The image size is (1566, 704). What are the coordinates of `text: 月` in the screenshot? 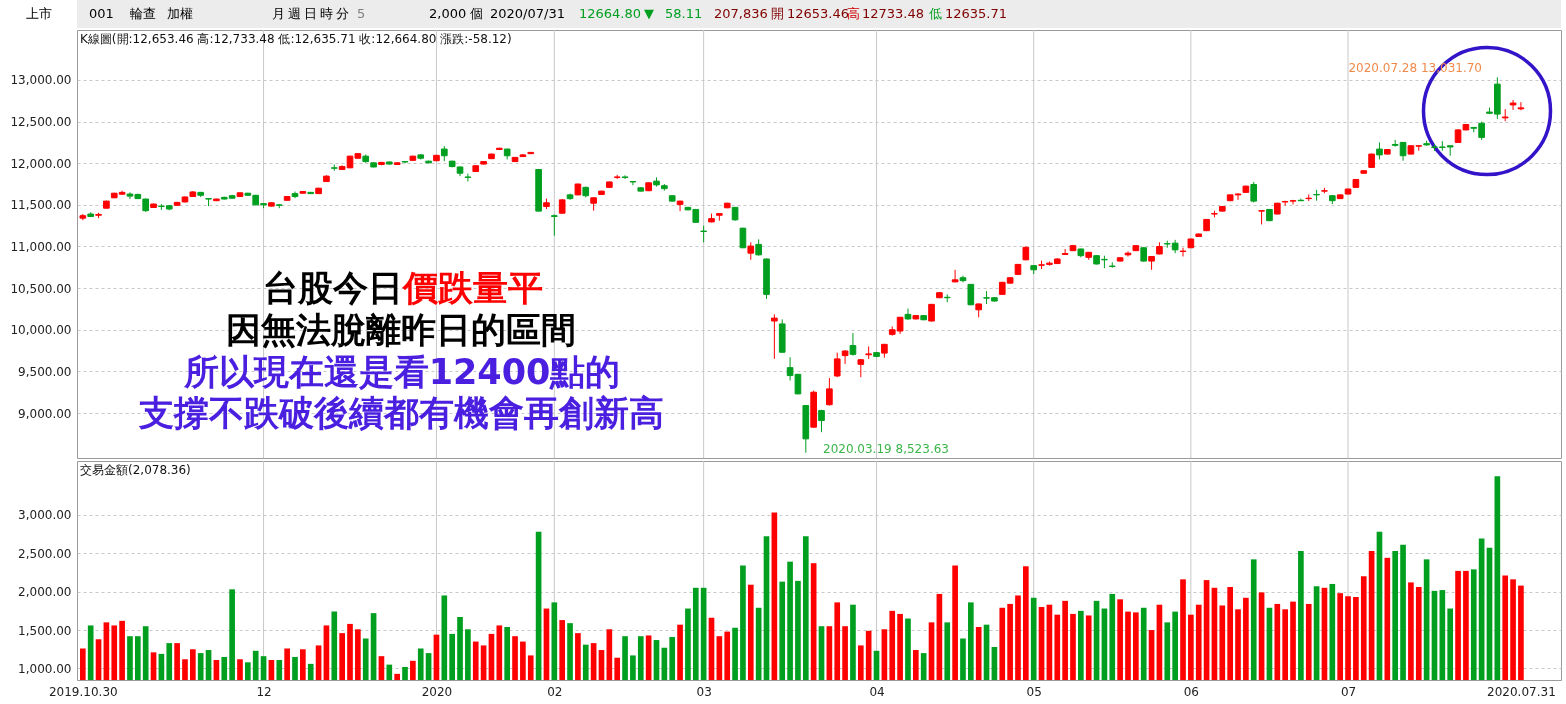 It's located at (278, 13).